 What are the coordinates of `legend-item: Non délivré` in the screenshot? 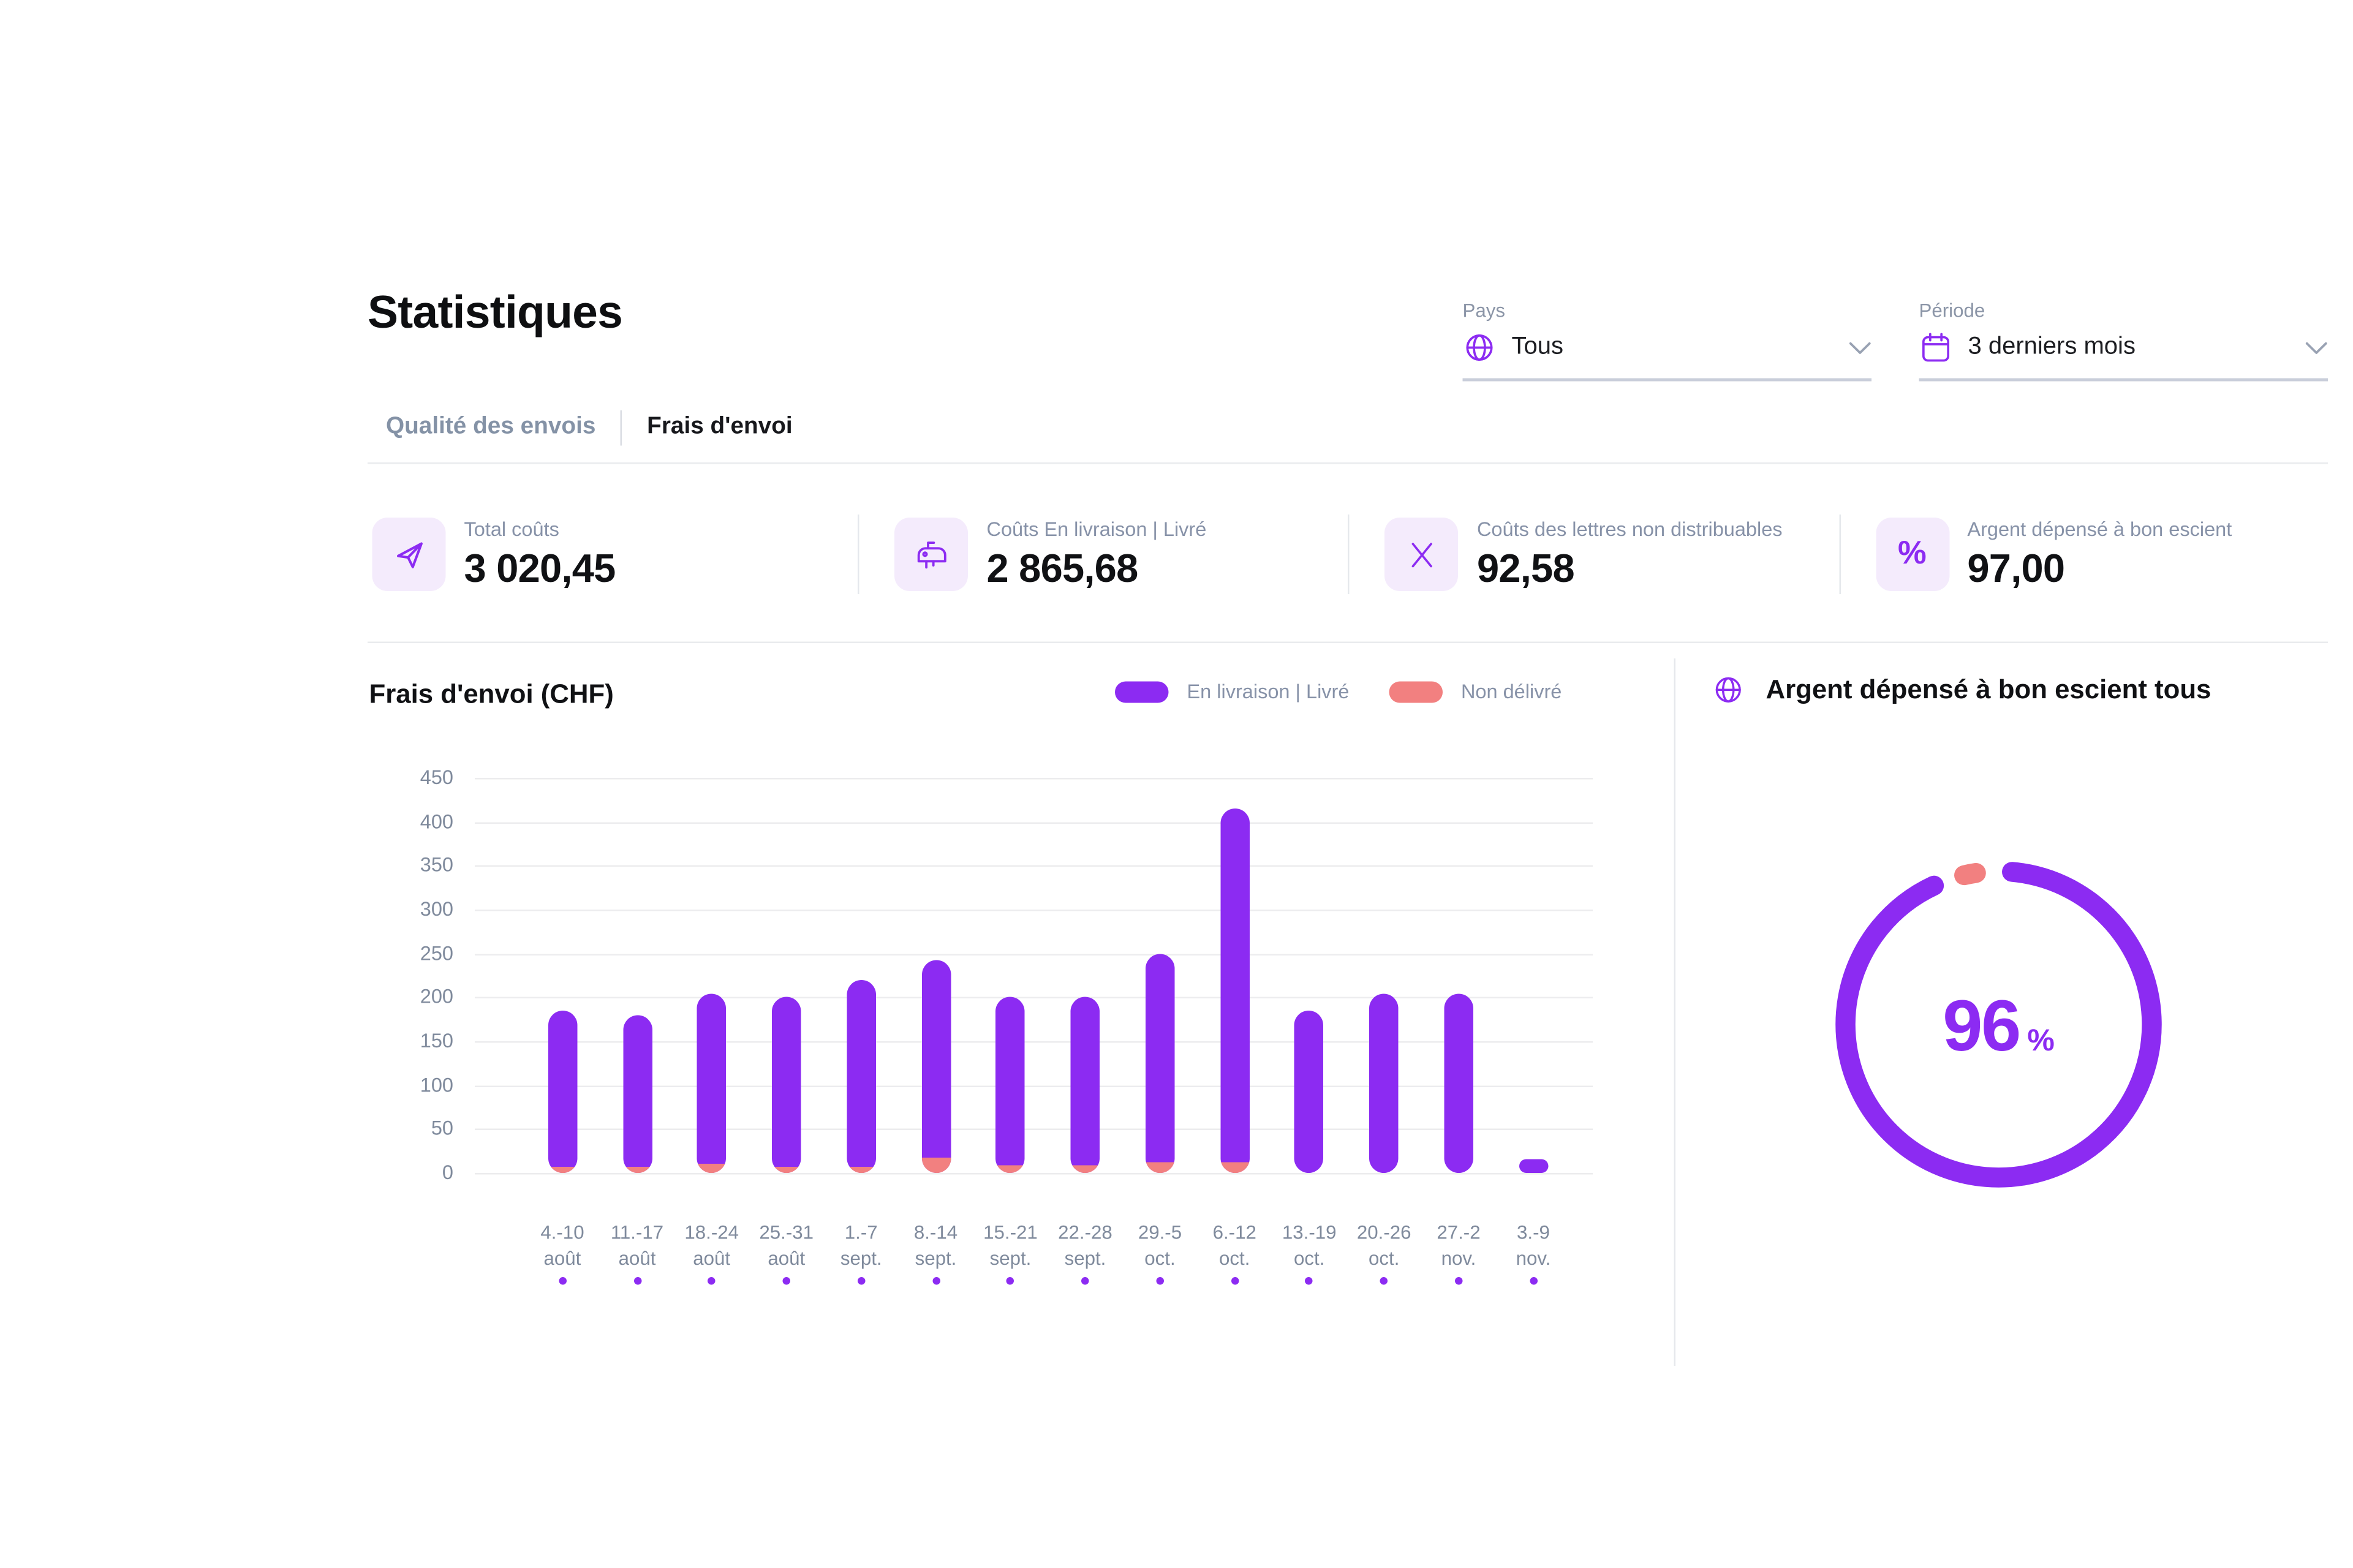 It's located at (1475, 691).